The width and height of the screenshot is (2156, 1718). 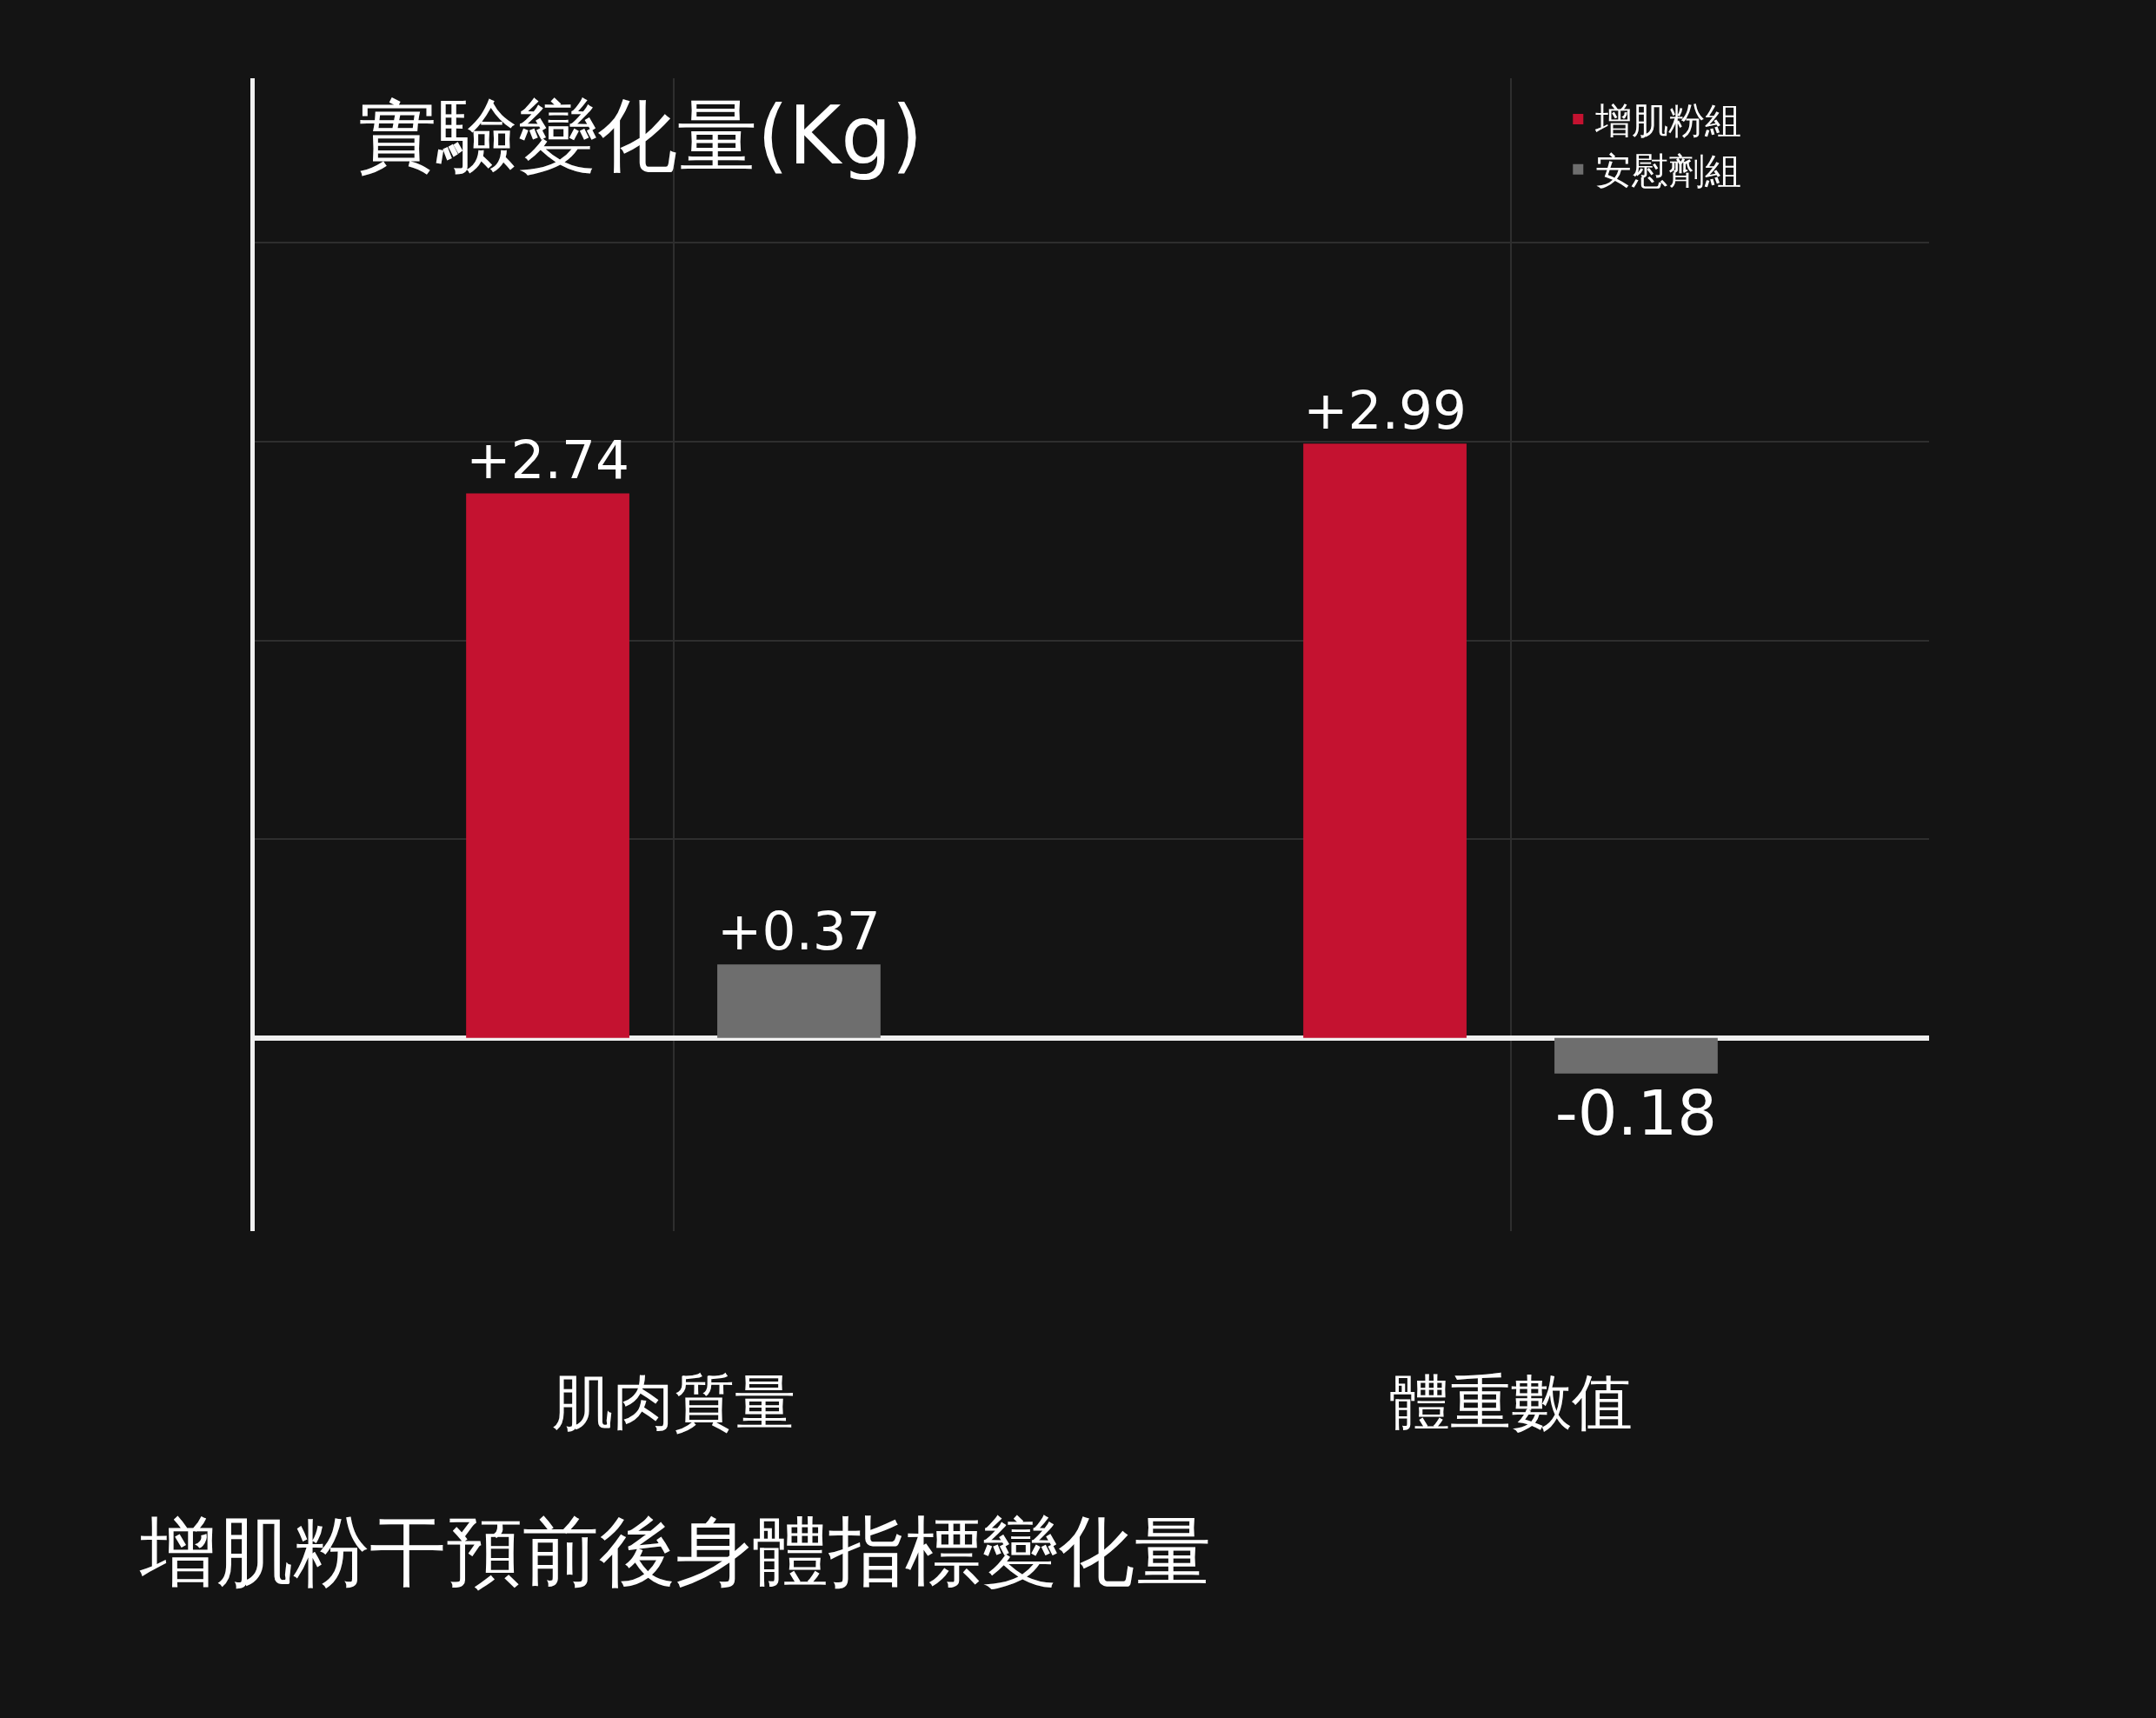 What do you see at coordinates (799, 930) in the screenshot?
I see `data-label: +0.37` at bounding box center [799, 930].